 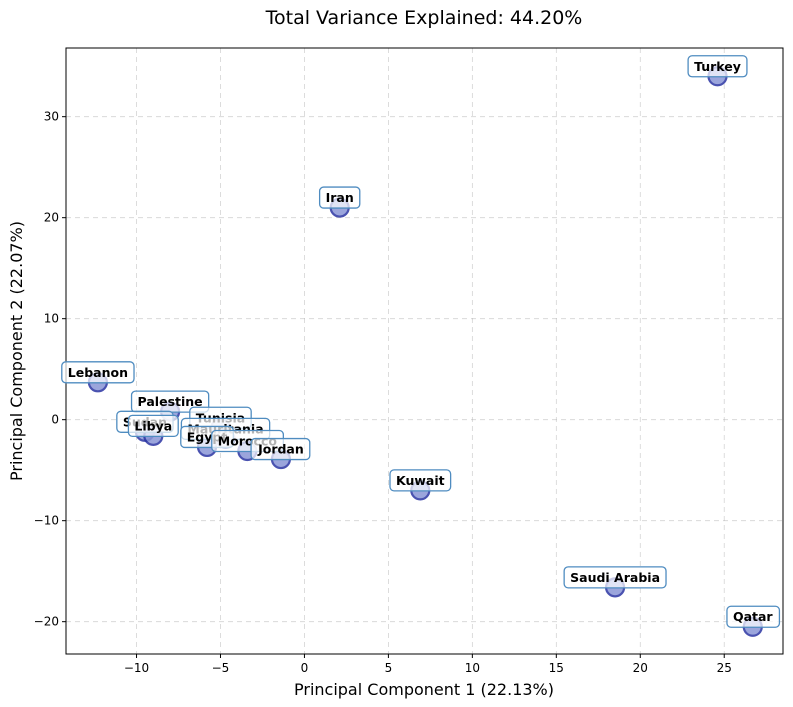 I want to click on x-axis-label: Principal Component 1 (22.13%), so click(x=424, y=689).